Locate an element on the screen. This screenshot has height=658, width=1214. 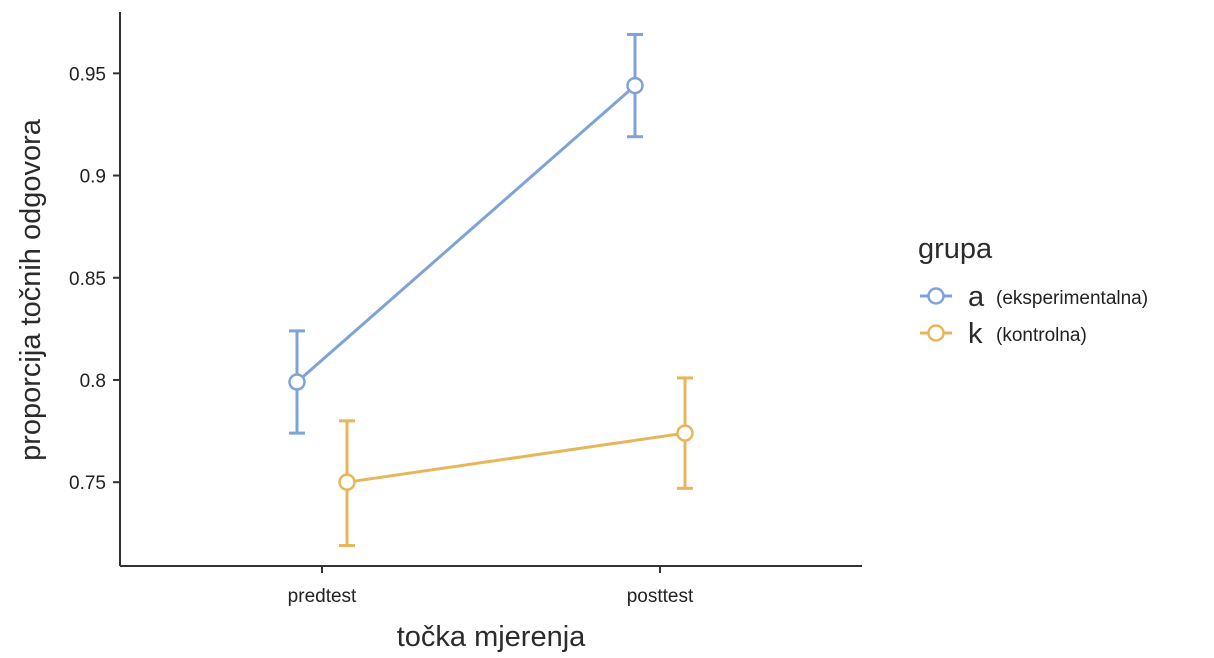
legend-label: (eksperimentalna) is located at coordinates (1072, 298).